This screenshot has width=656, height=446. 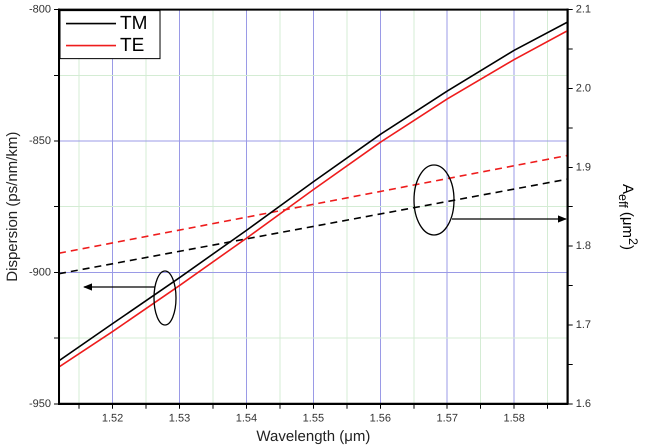 What do you see at coordinates (313, 418) in the screenshot?
I see `x-tick-label: 1.55` at bounding box center [313, 418].